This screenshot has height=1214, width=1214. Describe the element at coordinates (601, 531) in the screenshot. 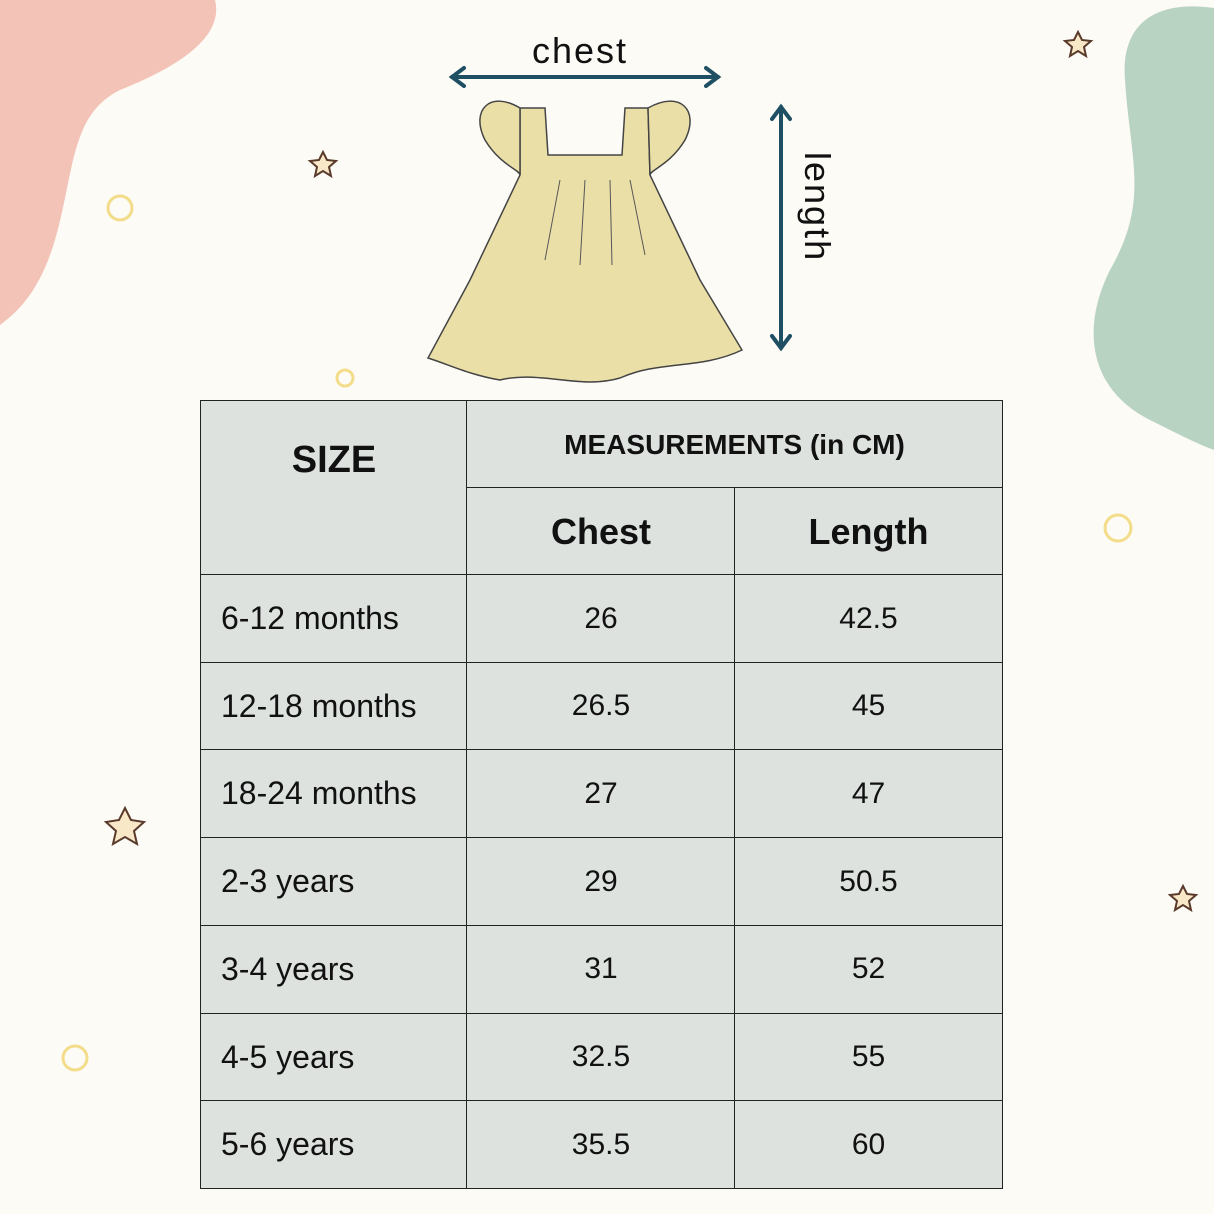

I see `chest-header: Chest` at that location.